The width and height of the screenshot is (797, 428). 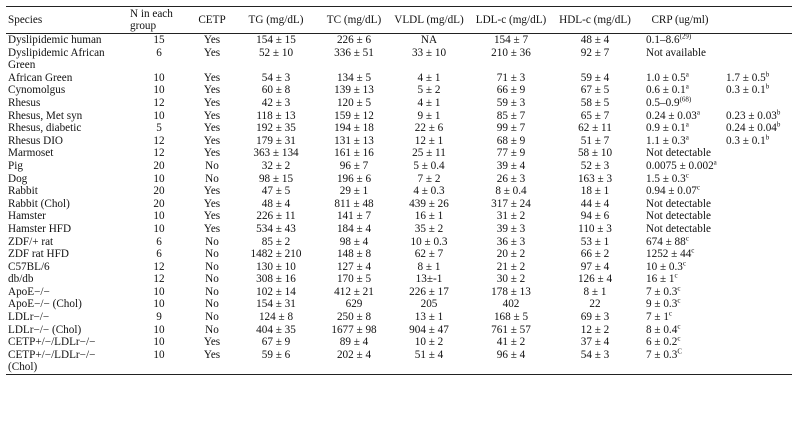 I want to click on cell-cetp: No, so click(x=212, y=304).